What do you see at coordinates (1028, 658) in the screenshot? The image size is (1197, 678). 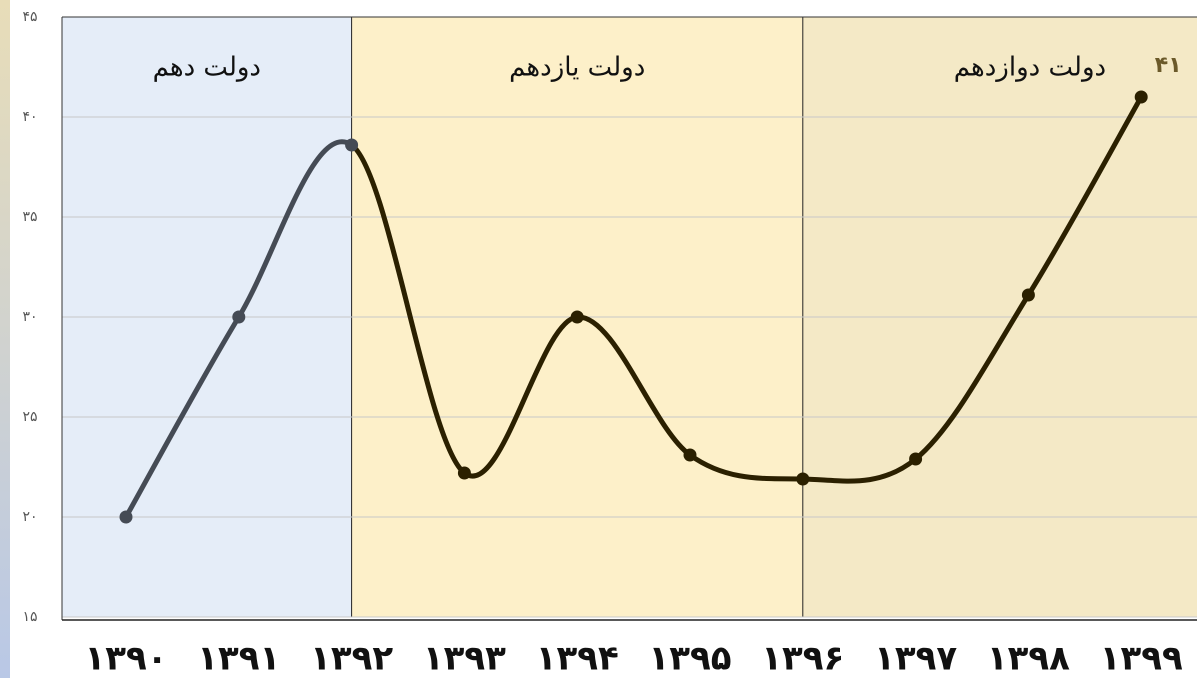 I see `x-tick-label: ۱۳۹۸` at bounding box center [1028, 658].